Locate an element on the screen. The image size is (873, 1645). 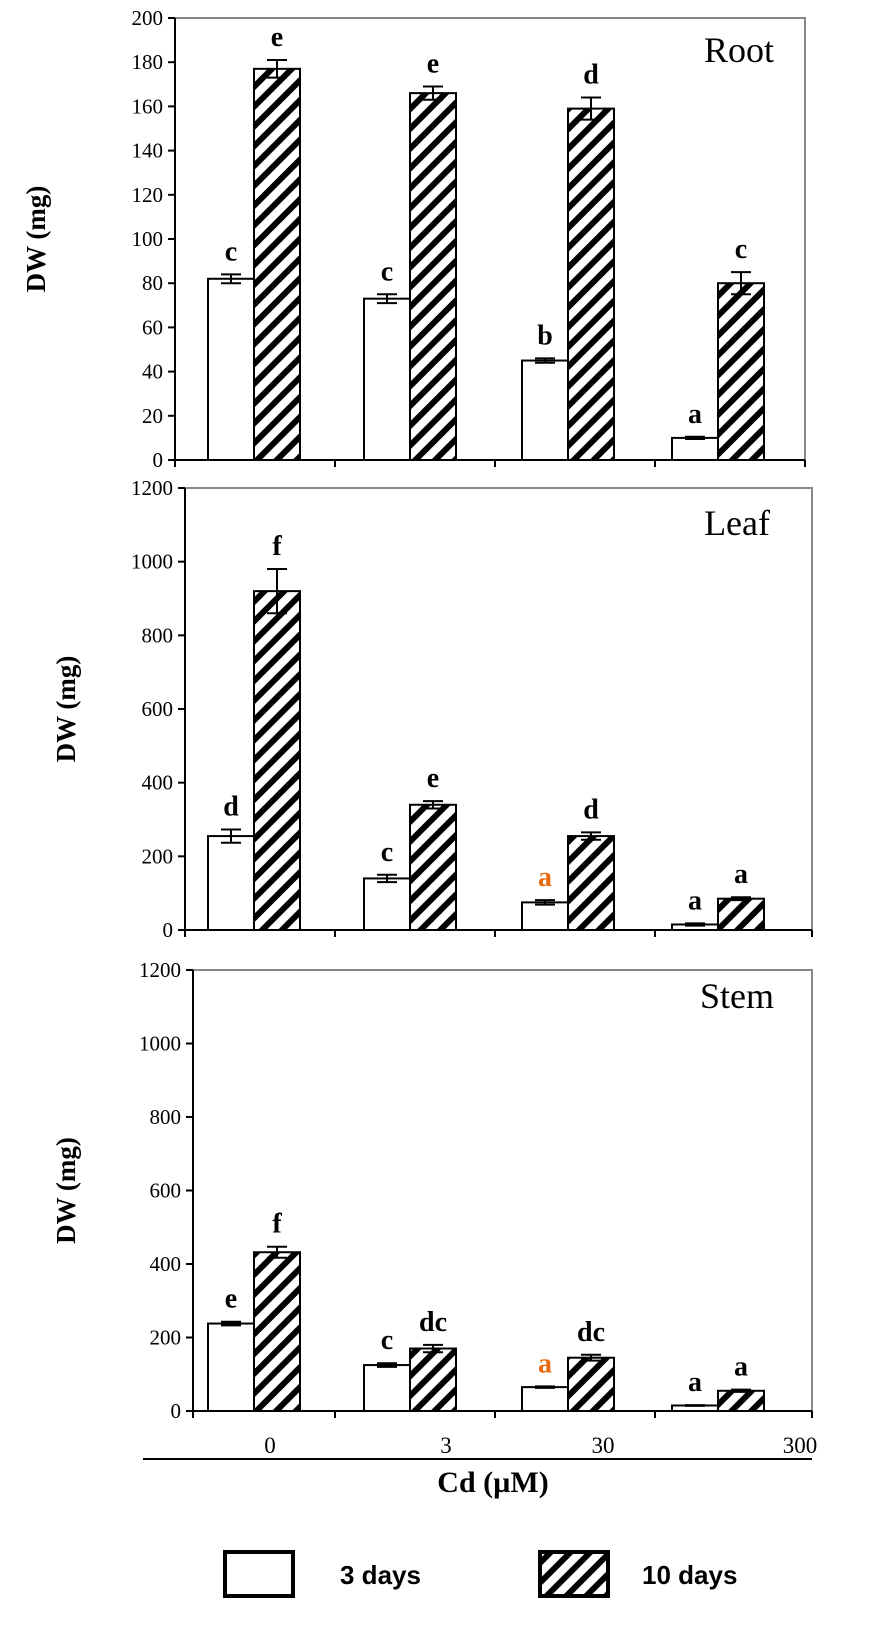
y-tick-label: 120 is located at coordinates (148, 195).